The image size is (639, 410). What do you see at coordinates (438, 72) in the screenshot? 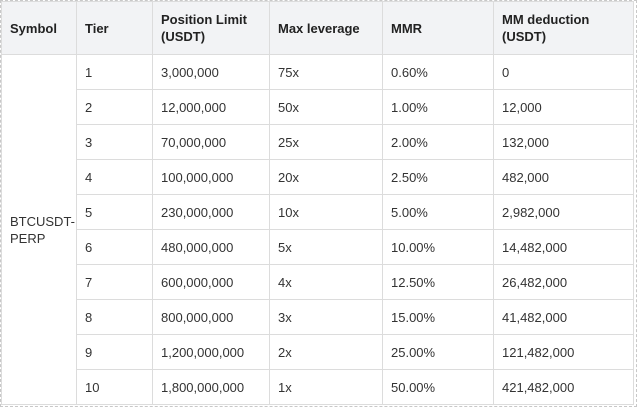
I see `cell-mmr: 0.60%` at bounding box center [438, 72].